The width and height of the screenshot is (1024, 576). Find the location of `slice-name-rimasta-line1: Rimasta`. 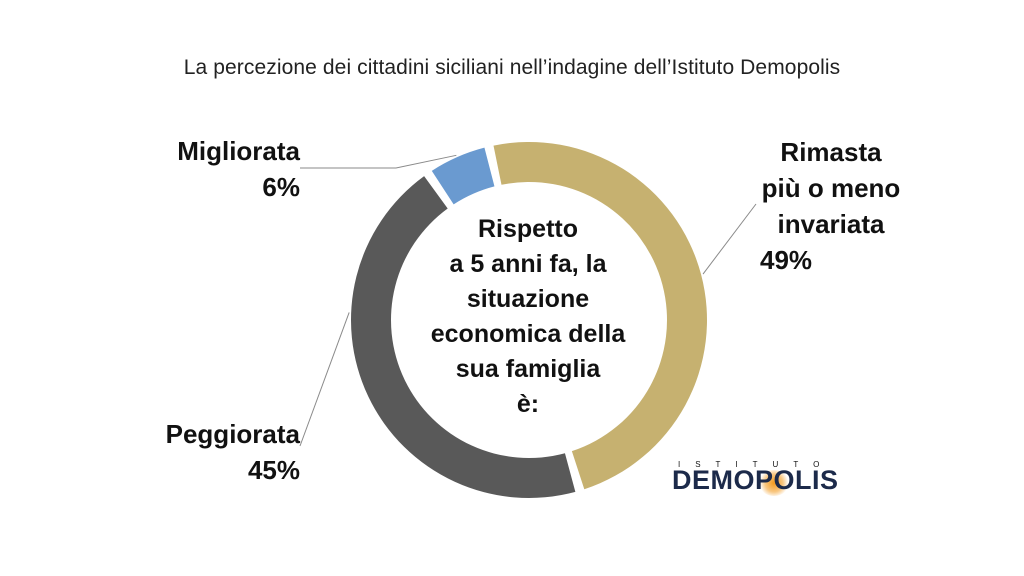

slice-name-rimasta-line1: Rimasta is located at coordinates (831, 152).